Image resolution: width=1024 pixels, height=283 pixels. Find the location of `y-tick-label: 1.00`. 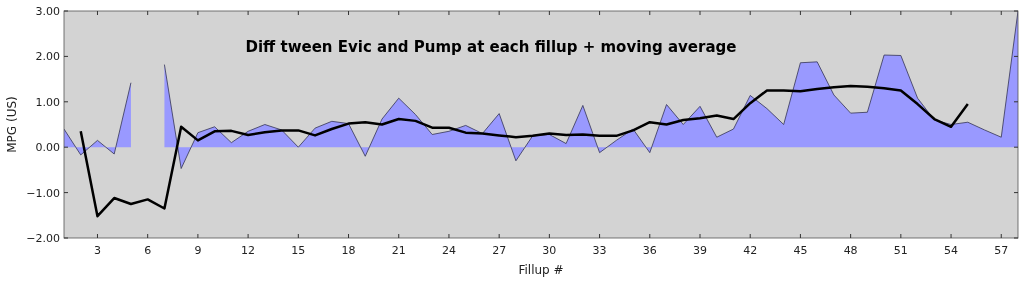

y-tick-label: 1.00 is located at coordinates (47, 102).